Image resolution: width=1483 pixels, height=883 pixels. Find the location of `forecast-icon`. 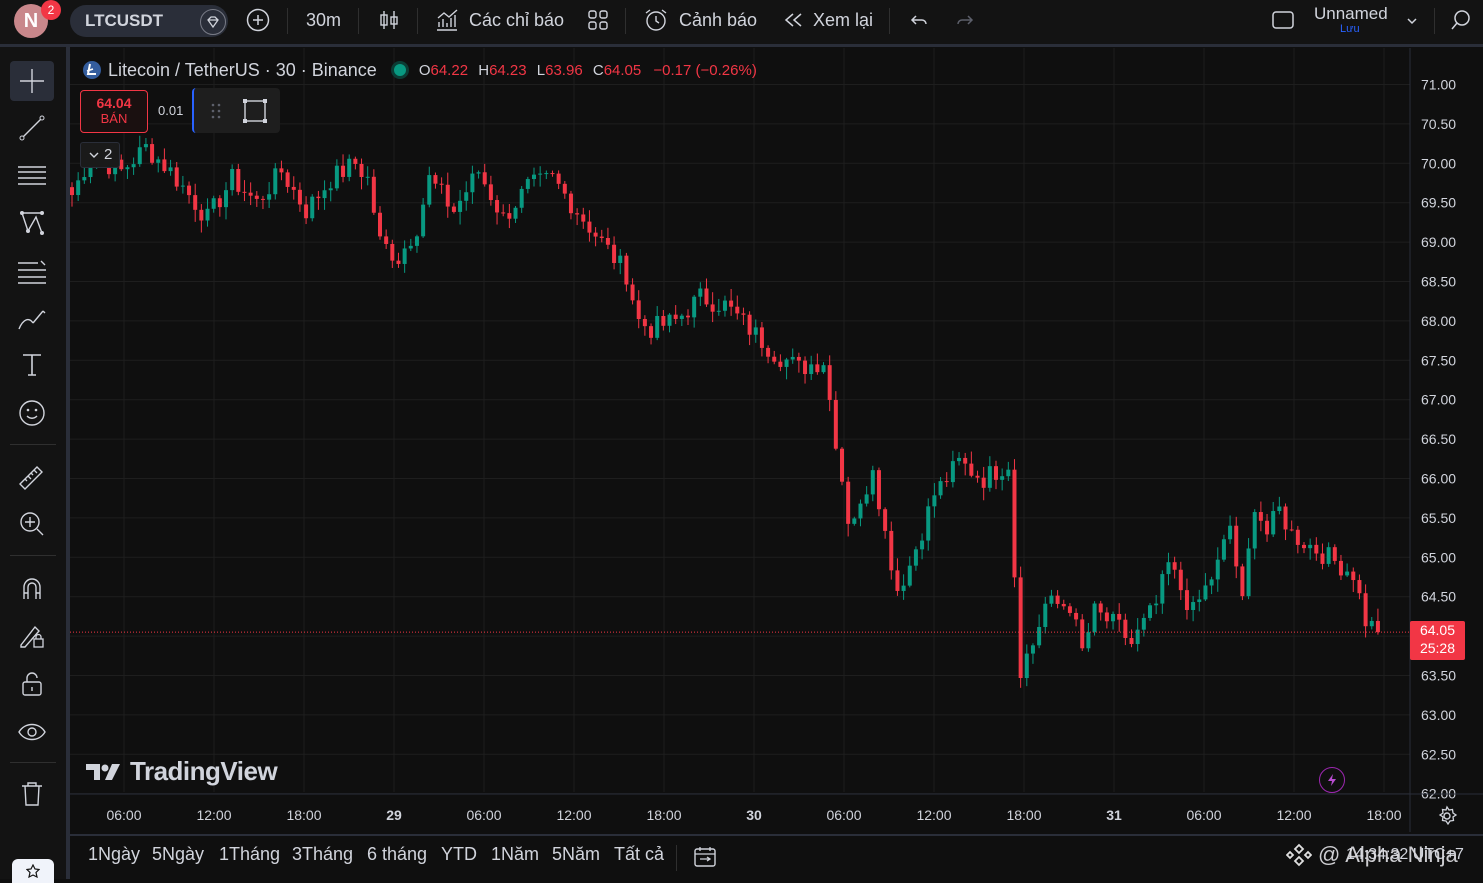

forecast-icon is located at coordinates (32, 272).